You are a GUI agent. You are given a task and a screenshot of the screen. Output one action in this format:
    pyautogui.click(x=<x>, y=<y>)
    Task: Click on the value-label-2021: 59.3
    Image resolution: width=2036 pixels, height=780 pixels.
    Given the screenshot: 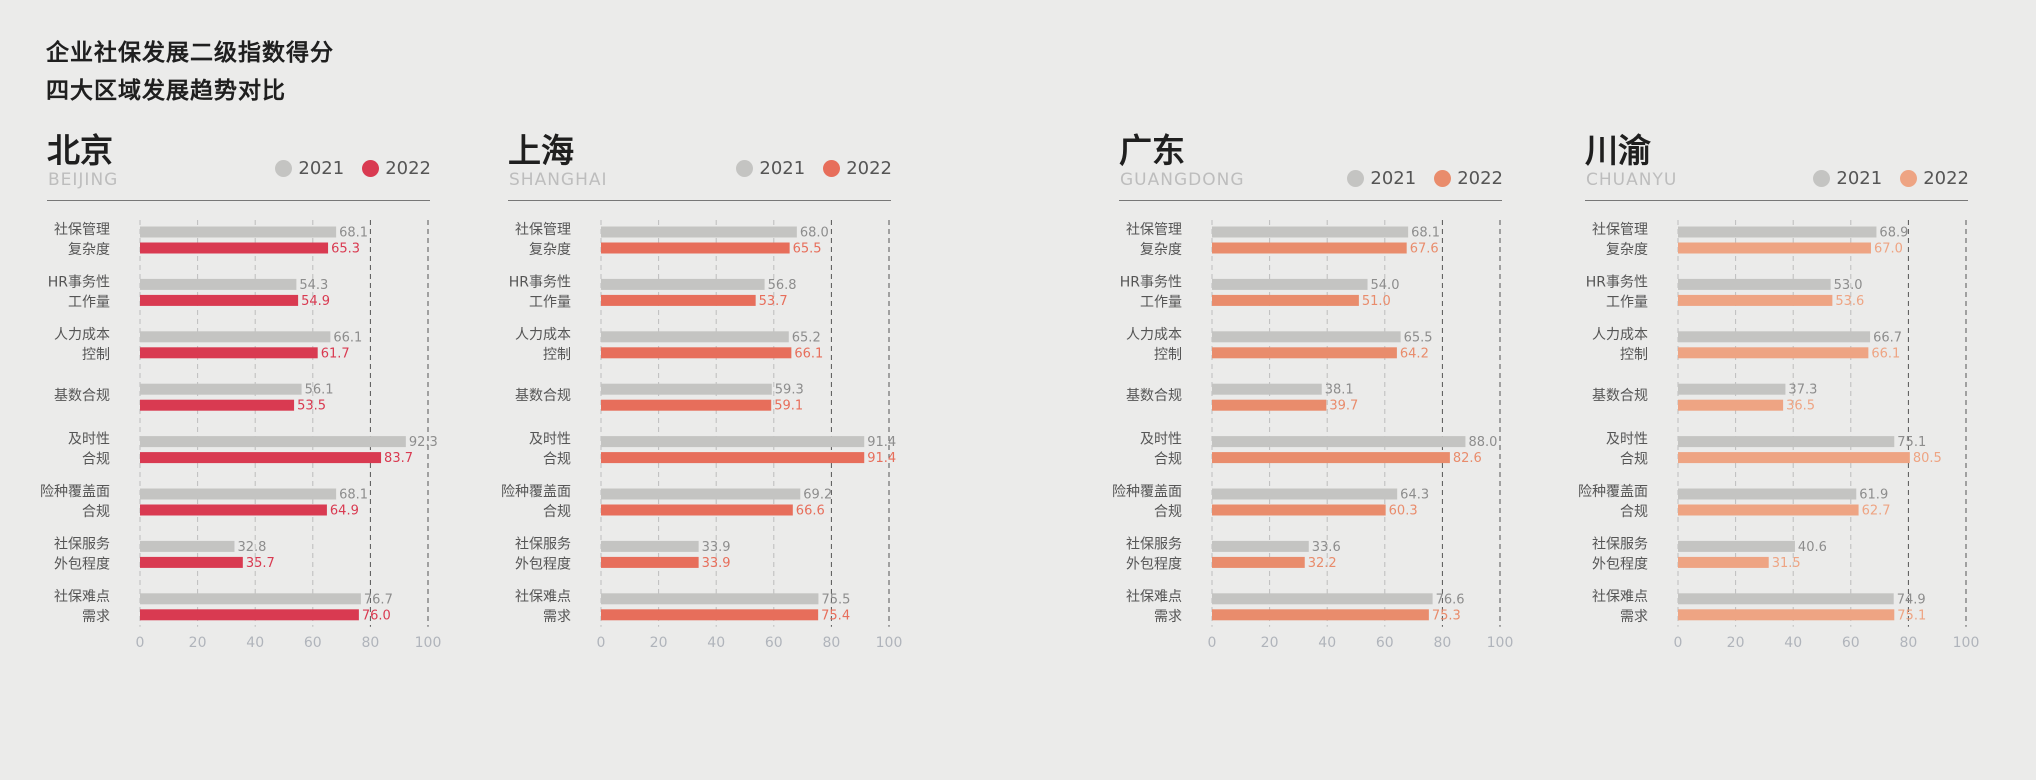 What is the action you would take?
    pyautogui.click(x=789, y=390)
    